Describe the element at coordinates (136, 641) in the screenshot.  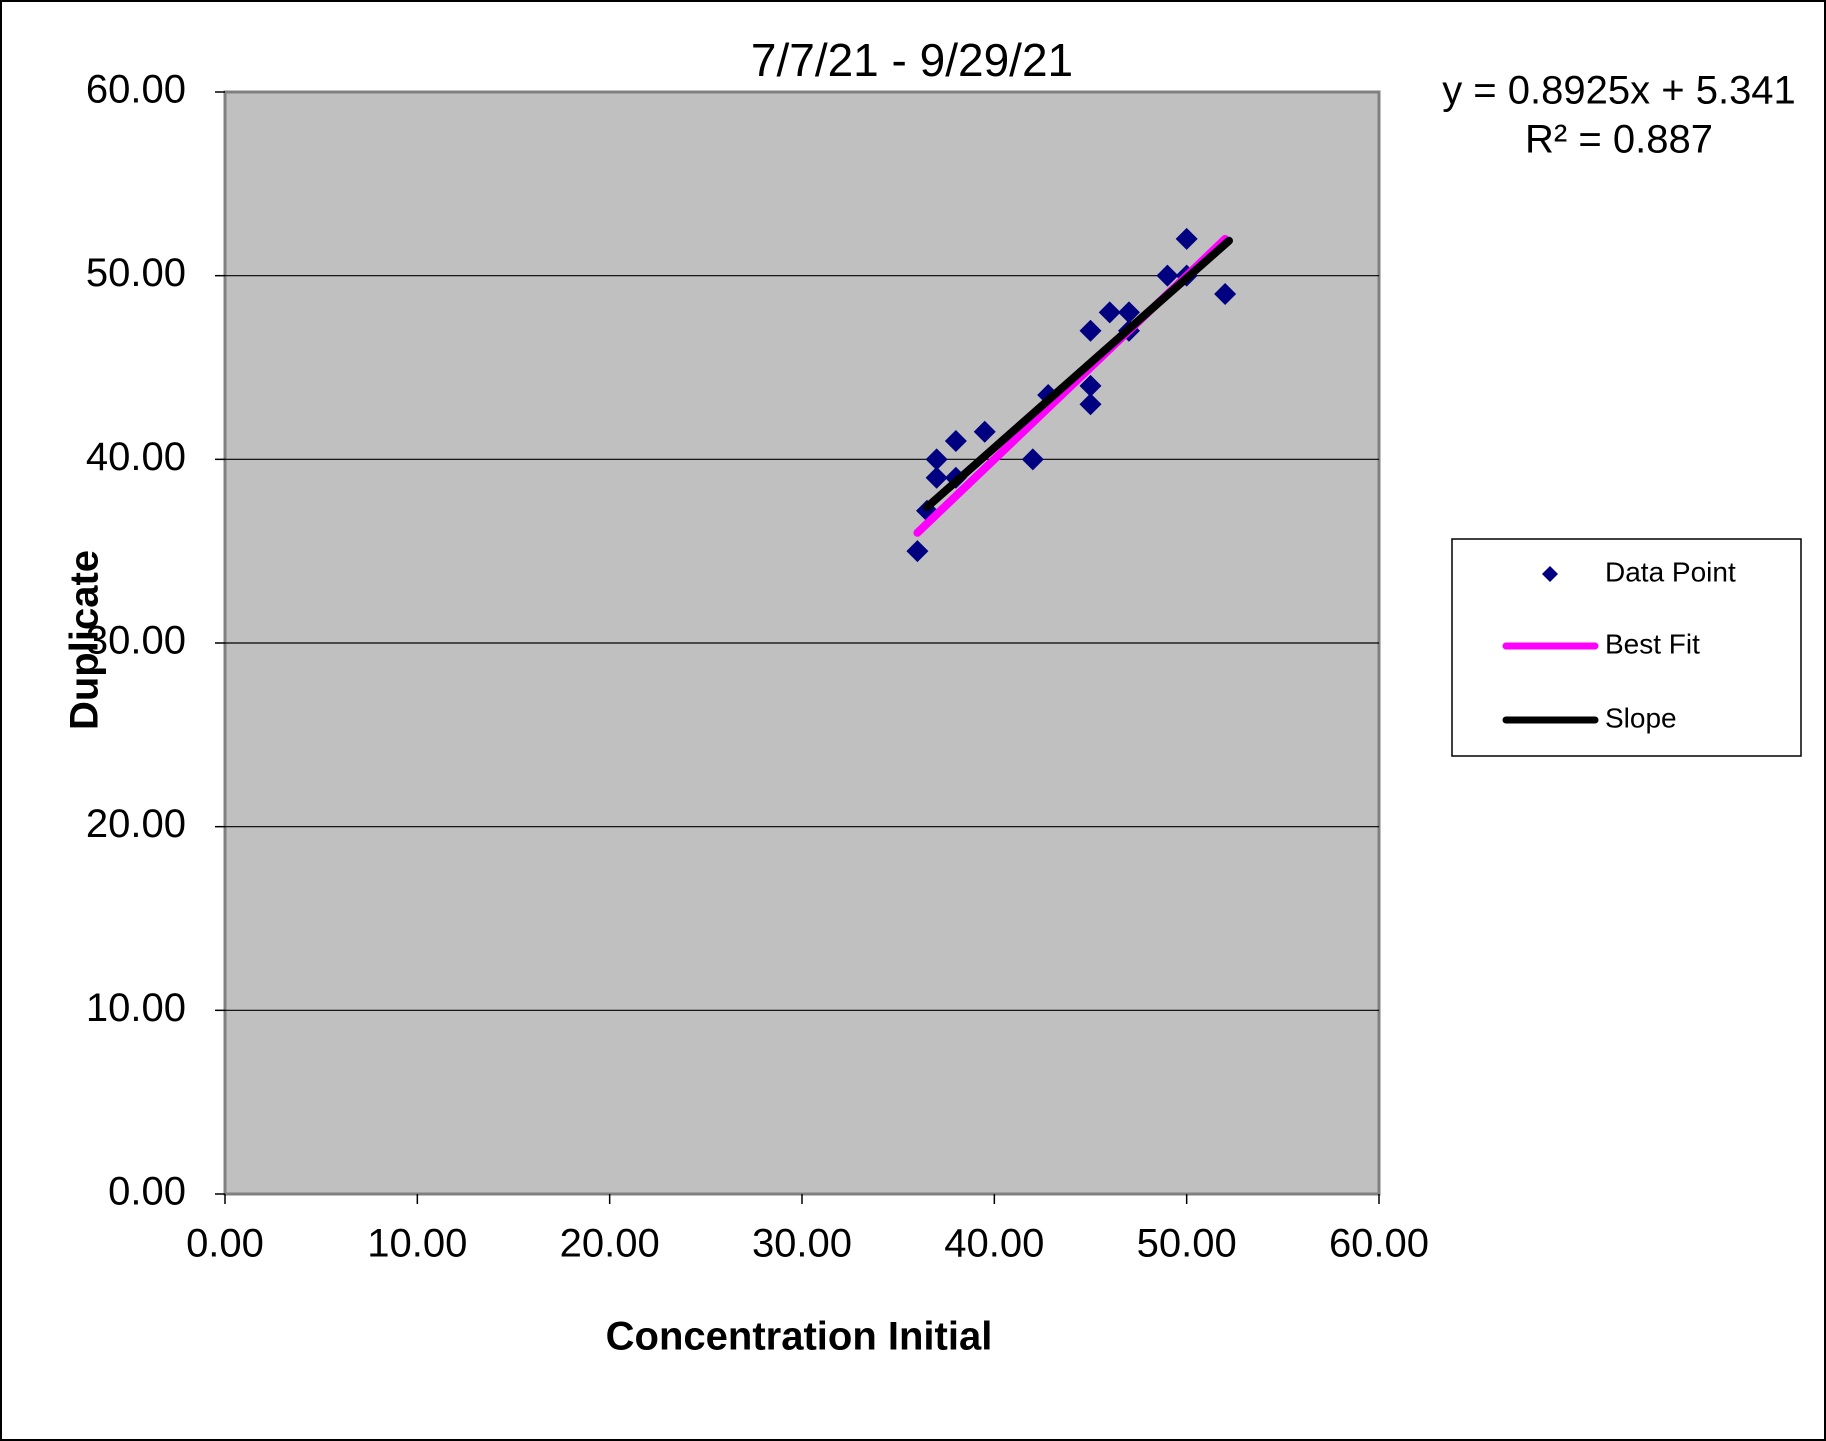
I see `y-tick-label: 30.00` at that location.